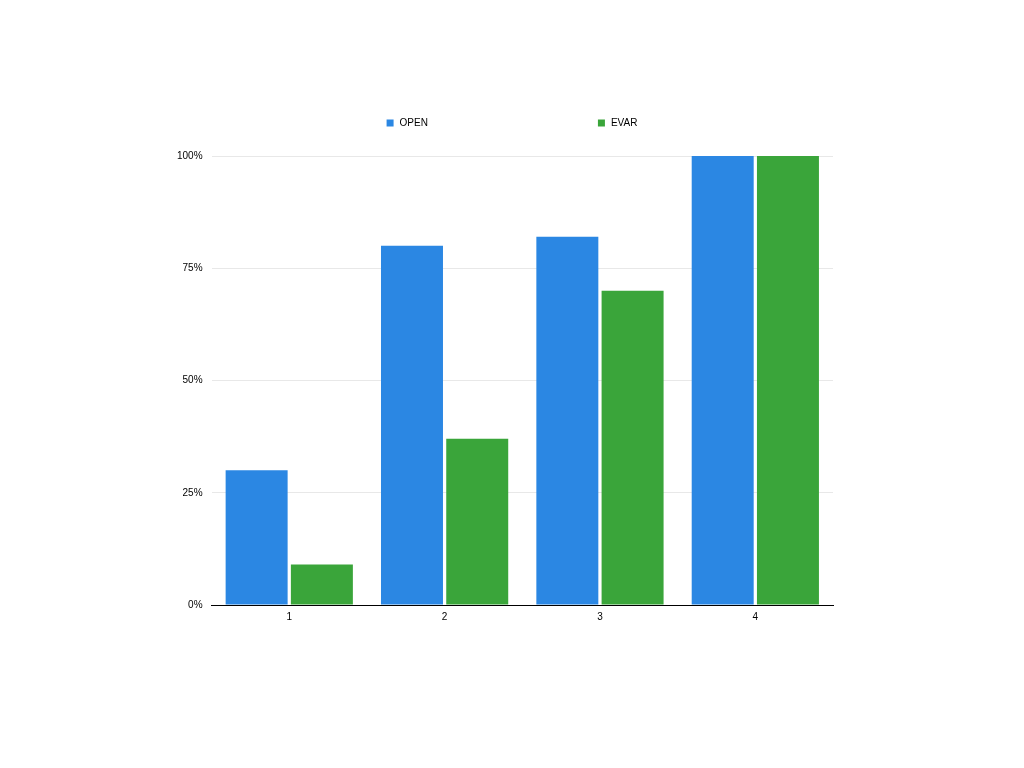 The width and height of the screenshot is (1024, 768). Describe the element at coordinates (190, 155) in the screenshot. I see `y-tick-label: 100%` at that location.